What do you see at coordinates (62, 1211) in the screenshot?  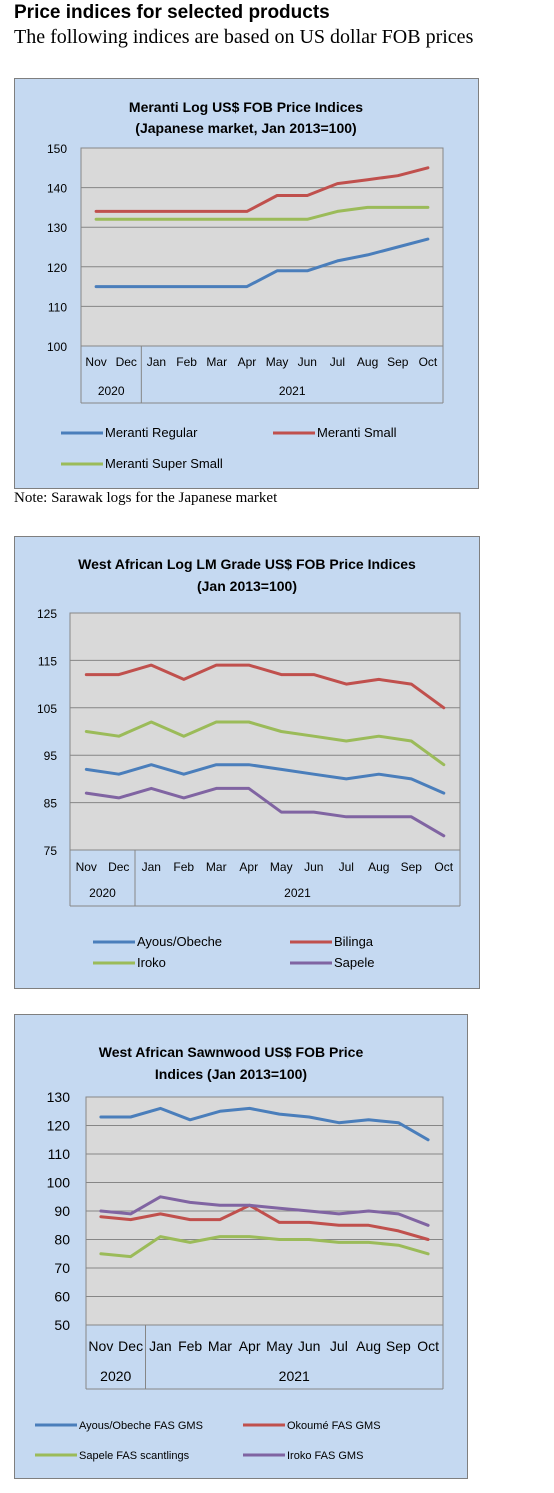 I see `y-tick-label: 90` at bounding box center [62, 1211].